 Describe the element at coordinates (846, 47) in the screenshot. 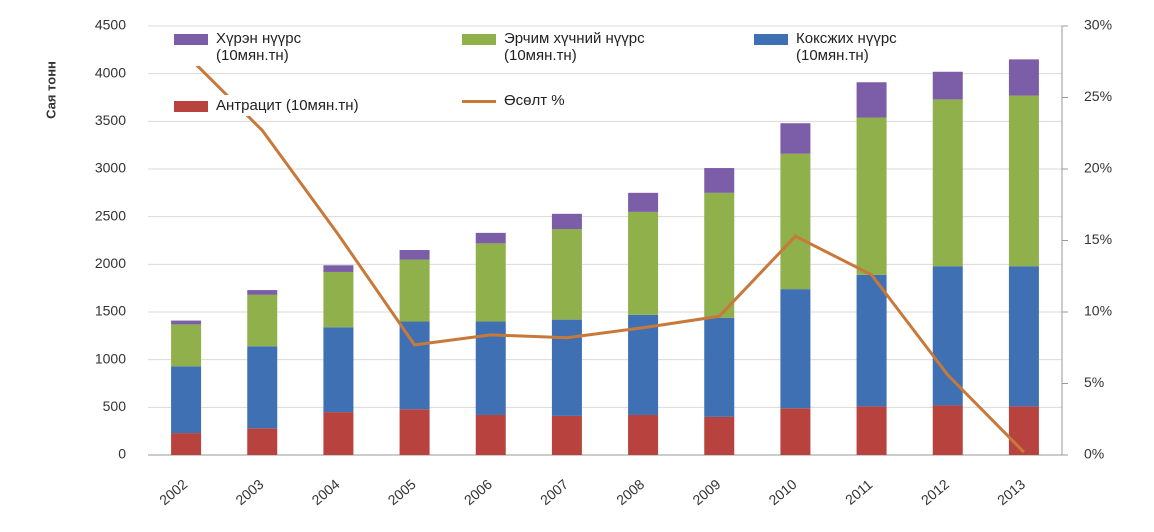

I see `legend-label: Коксжих нүүрс (10мян.тн)` at that location.